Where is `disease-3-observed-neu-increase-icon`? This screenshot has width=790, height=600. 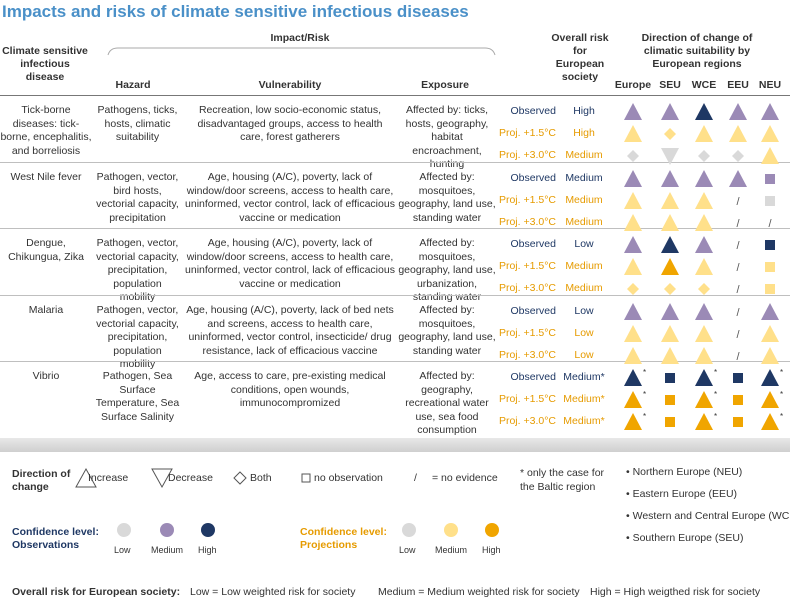 disease-3-observed-neu-increase-icon is located at coordinates (770, 311).